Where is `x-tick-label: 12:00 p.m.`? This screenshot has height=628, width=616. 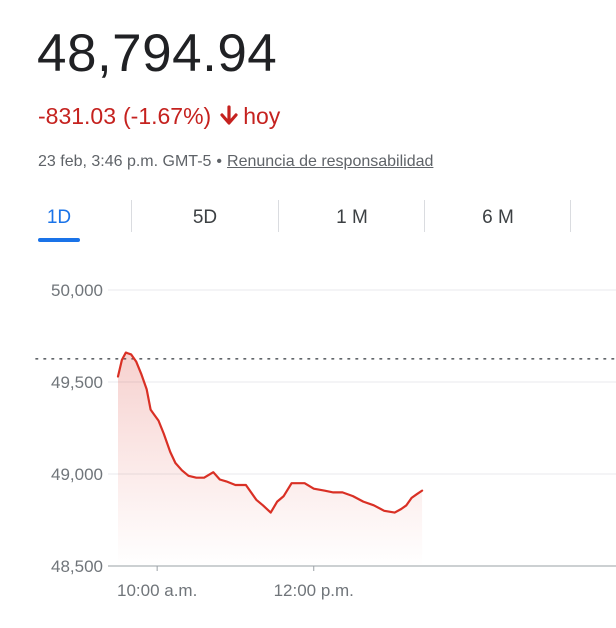 x-tick-label: 12:00 p.m. is located at coordinates (314, 590).